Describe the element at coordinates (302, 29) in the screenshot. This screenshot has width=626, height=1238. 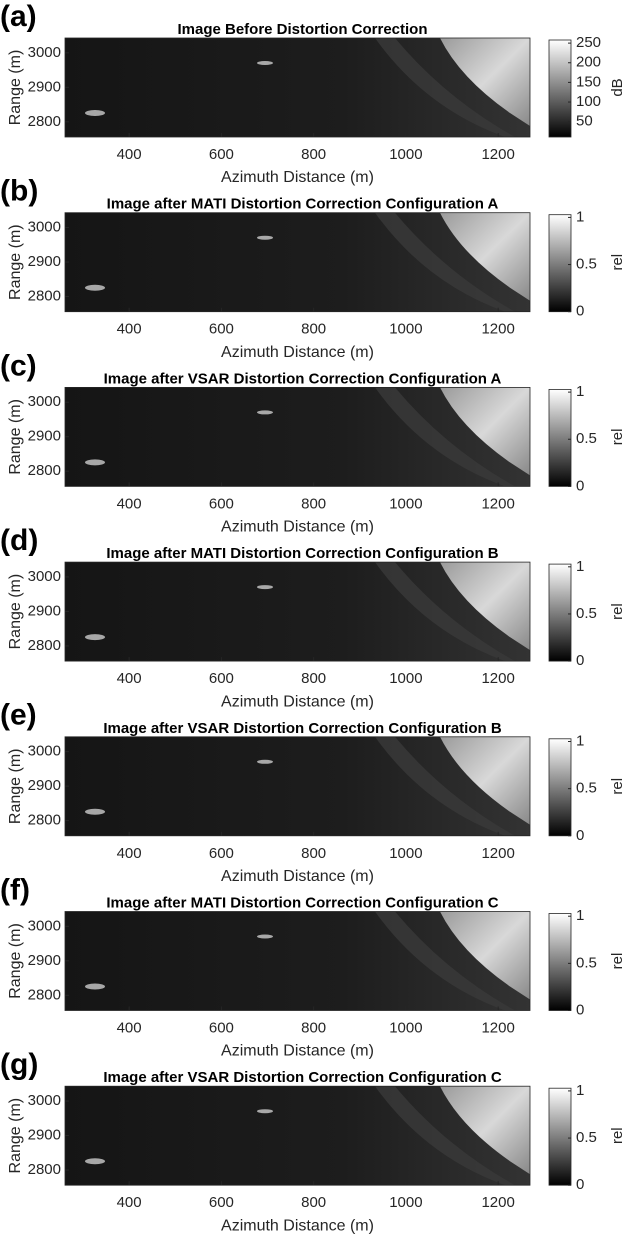
I see `chart-title: Image Before Distortion Correction` at that location.